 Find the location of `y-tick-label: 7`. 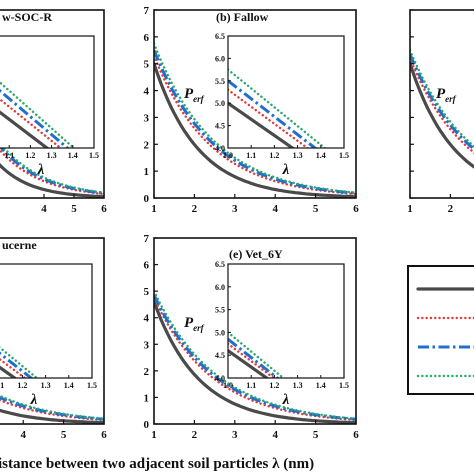

y-tick-label: 7 is located at coordinates (147, 11).